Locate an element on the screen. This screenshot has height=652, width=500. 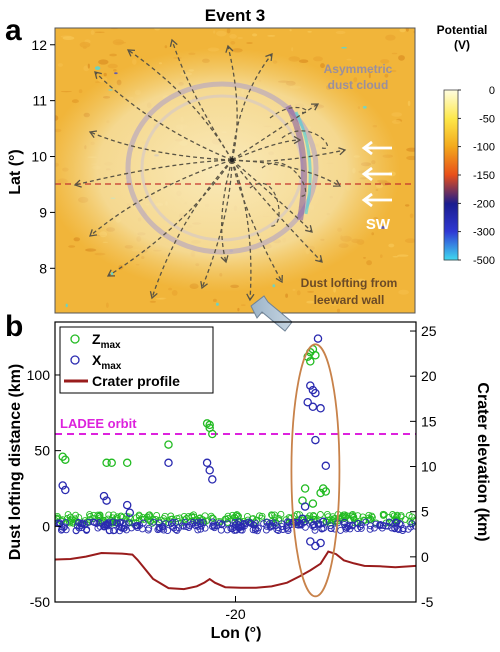
y2-tick-label: 5 is located at coordinates (425, 512).